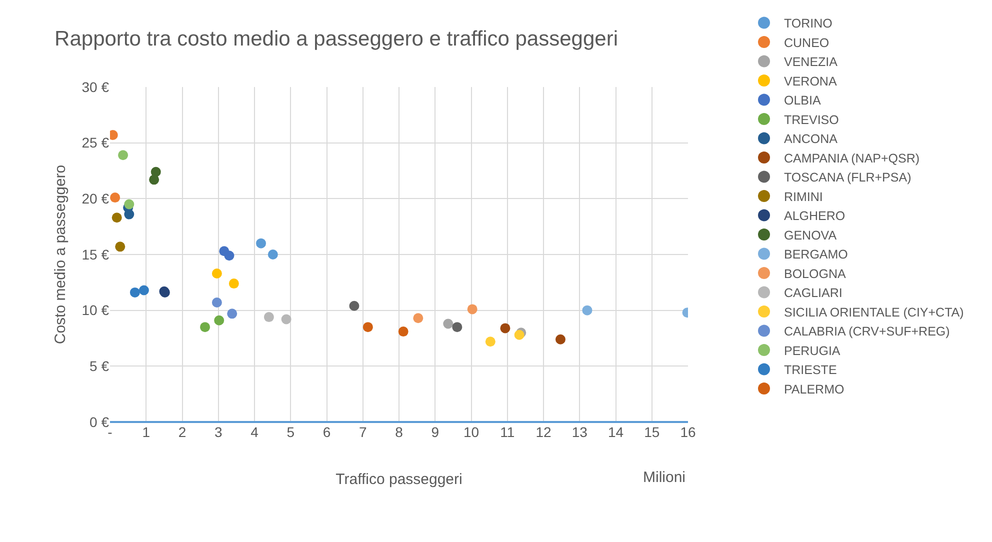 The width and height of the screenshot is (992, 542). I want to click on legend-label: VERONA, so click(811, 81).